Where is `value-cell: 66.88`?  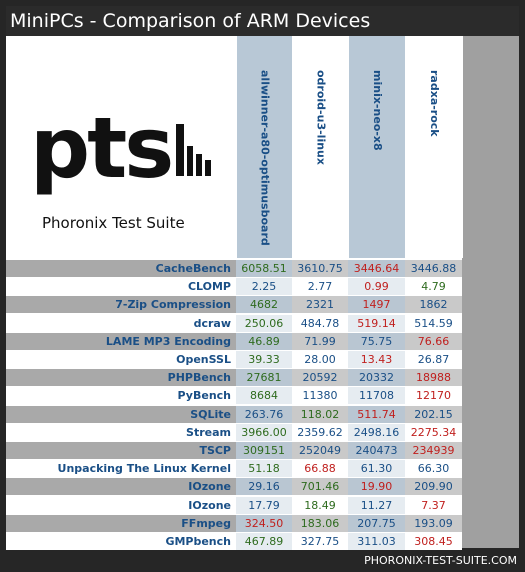 value-cell: 66.88 is located at coordinates (320, 469).